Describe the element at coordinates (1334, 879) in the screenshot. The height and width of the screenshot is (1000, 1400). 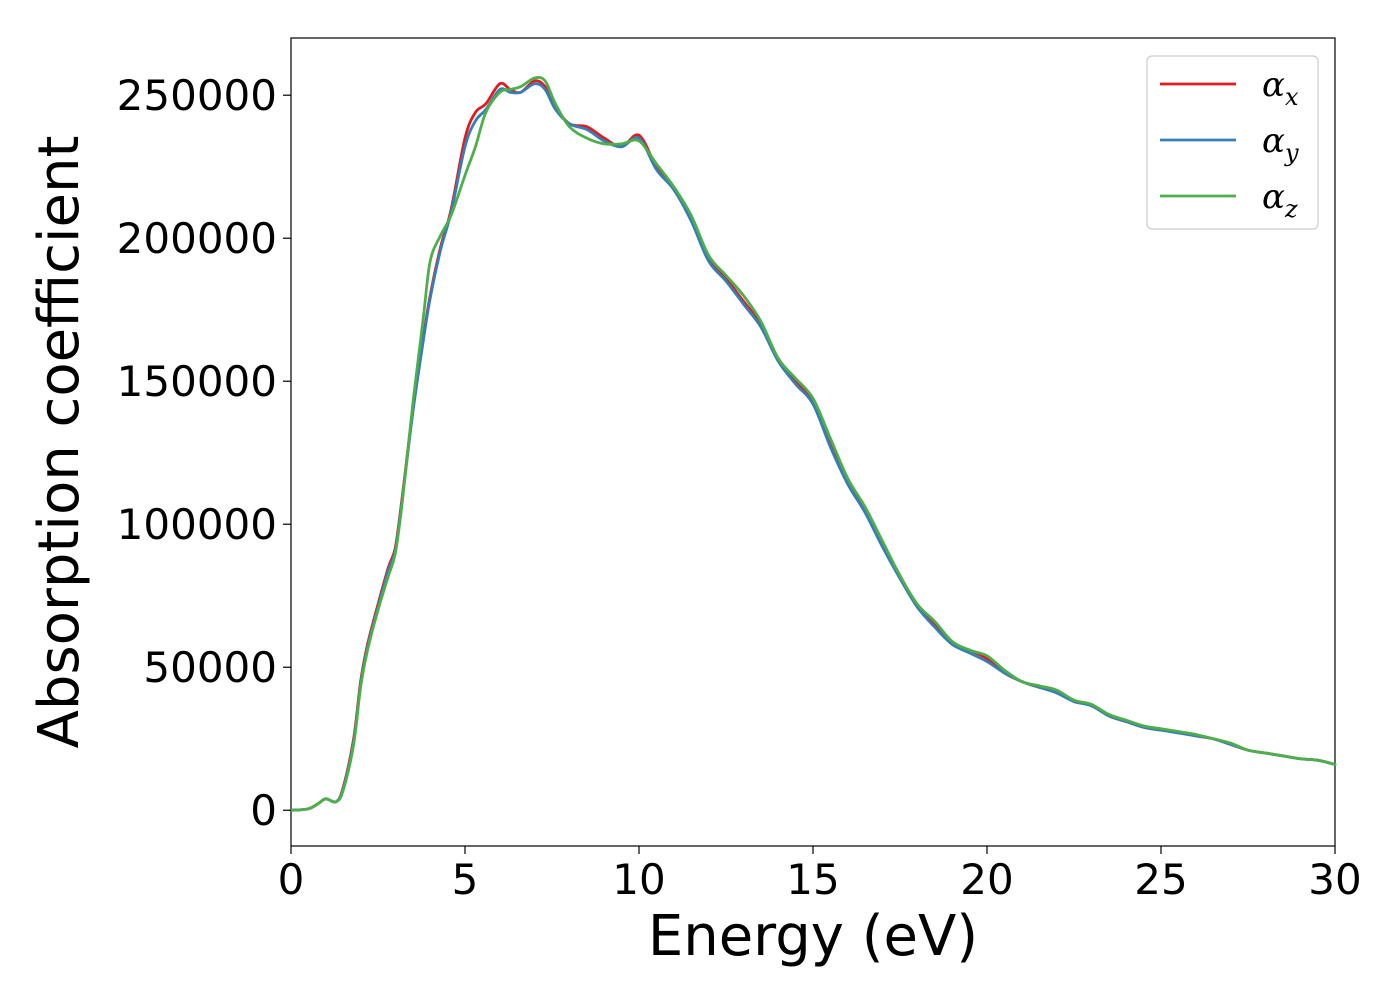
I see `x-tick-label: 30` at that location.